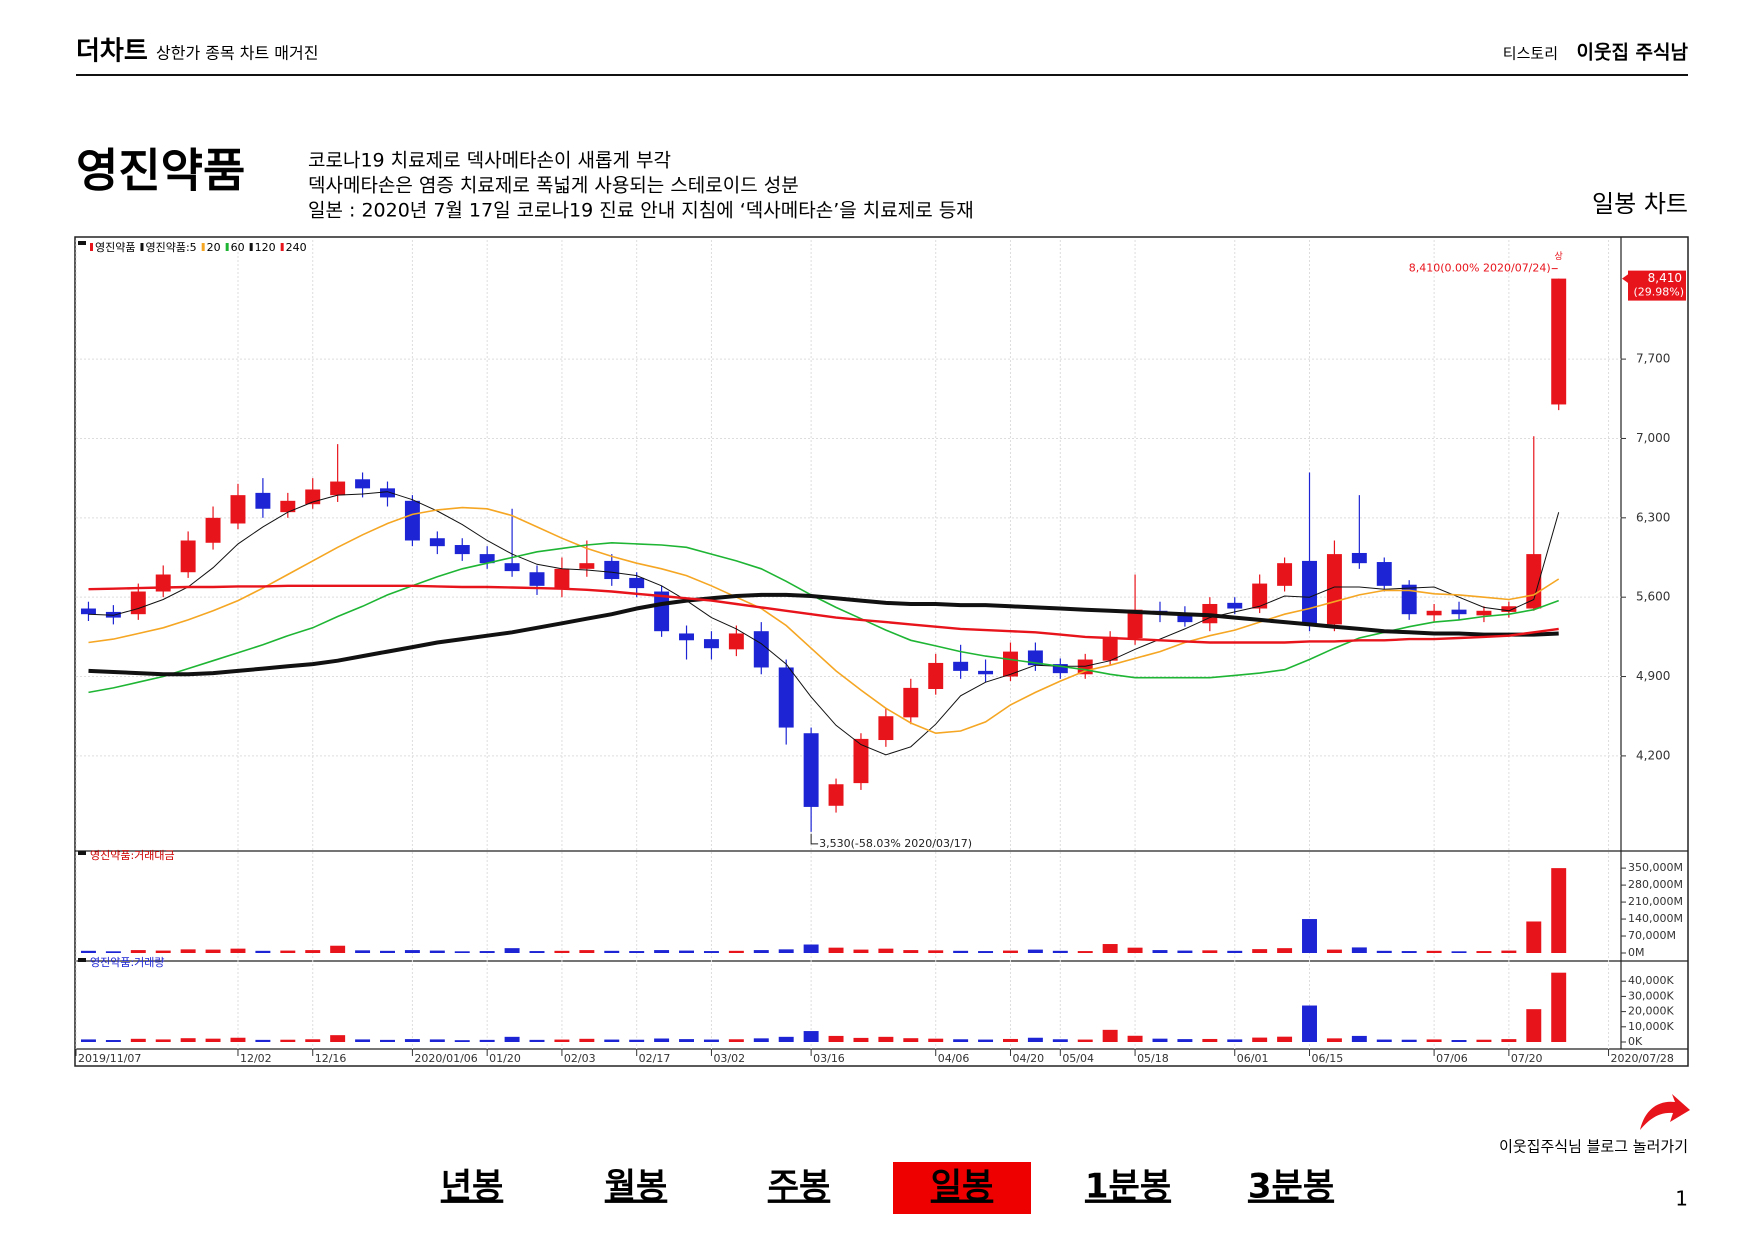 Image resolution: width=1754 pixels, height=1240 pixels. I want to click on x-tick-label: 07/06, so click(1452, 1058).